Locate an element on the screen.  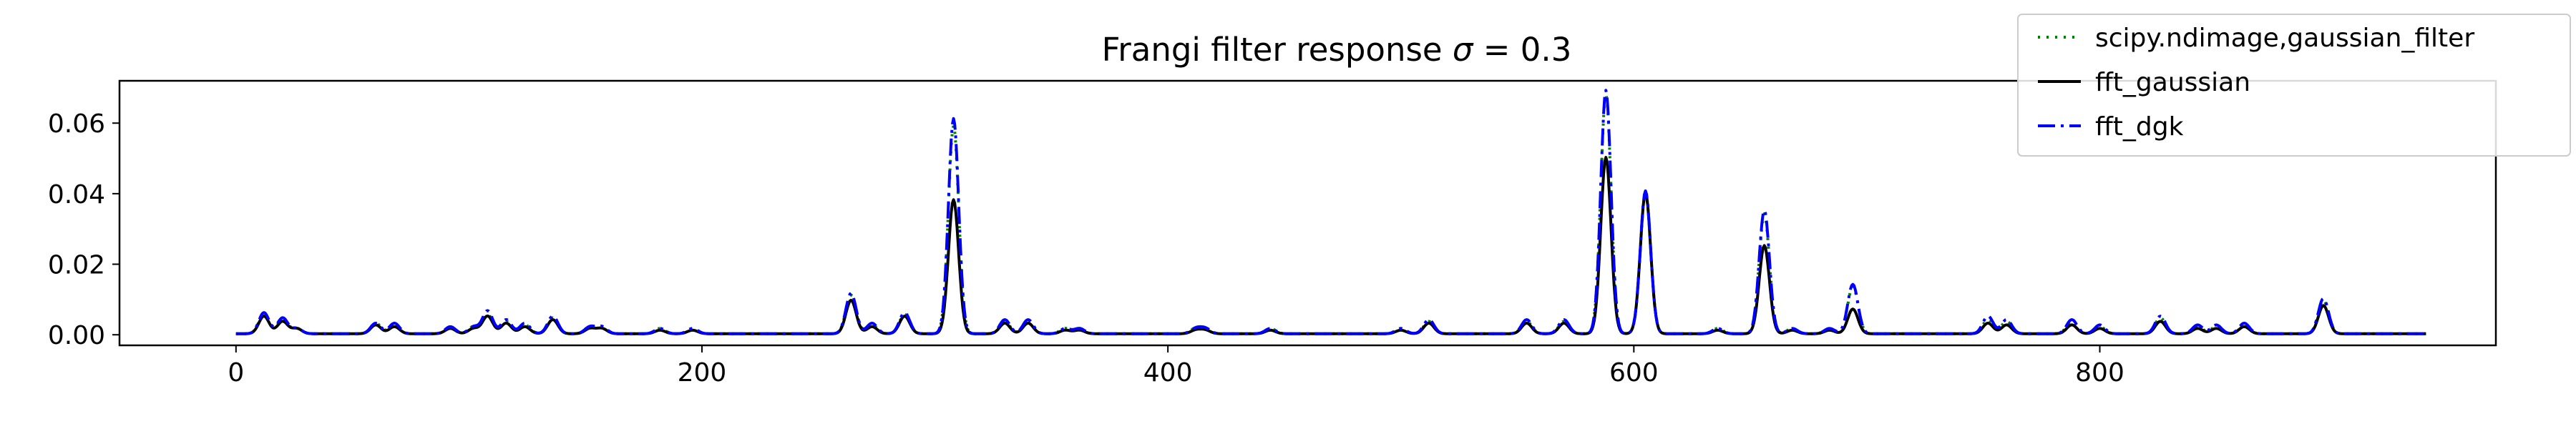
y-tick-label: 0.00 is located at coordinates (76, 335).